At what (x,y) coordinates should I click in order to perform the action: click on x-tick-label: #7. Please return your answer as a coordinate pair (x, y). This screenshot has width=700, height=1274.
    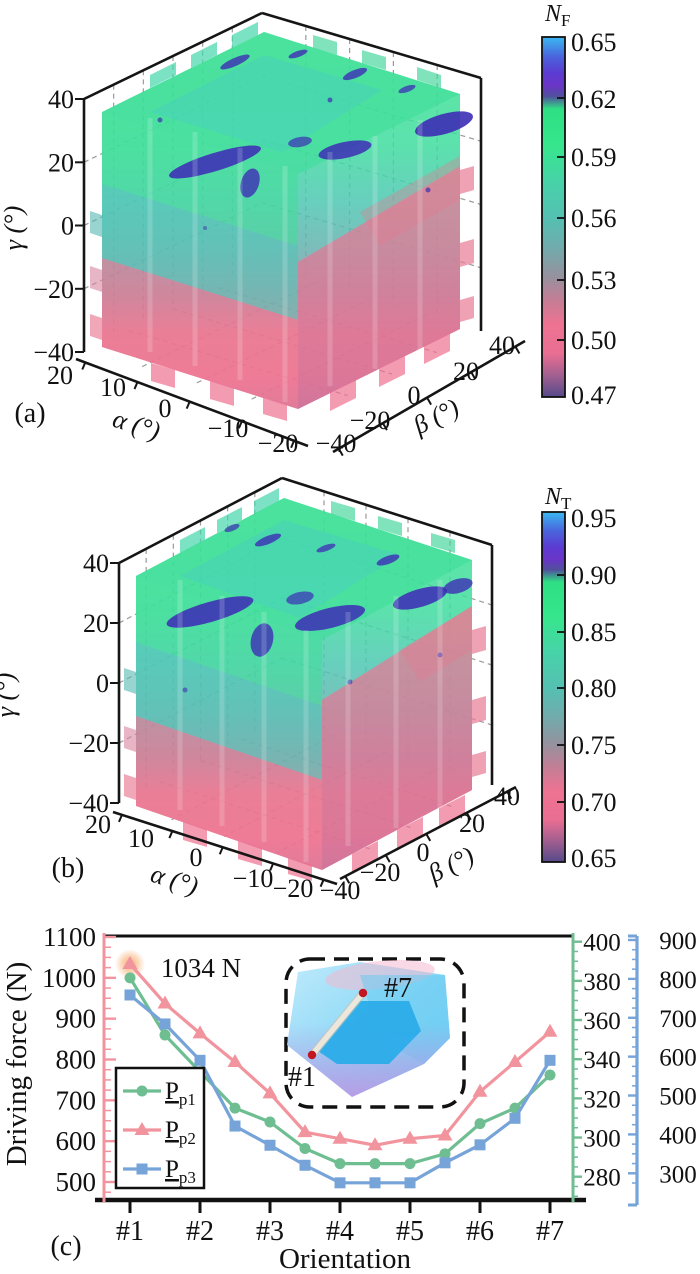
    Looking at the image, I should click on (550, 1231).